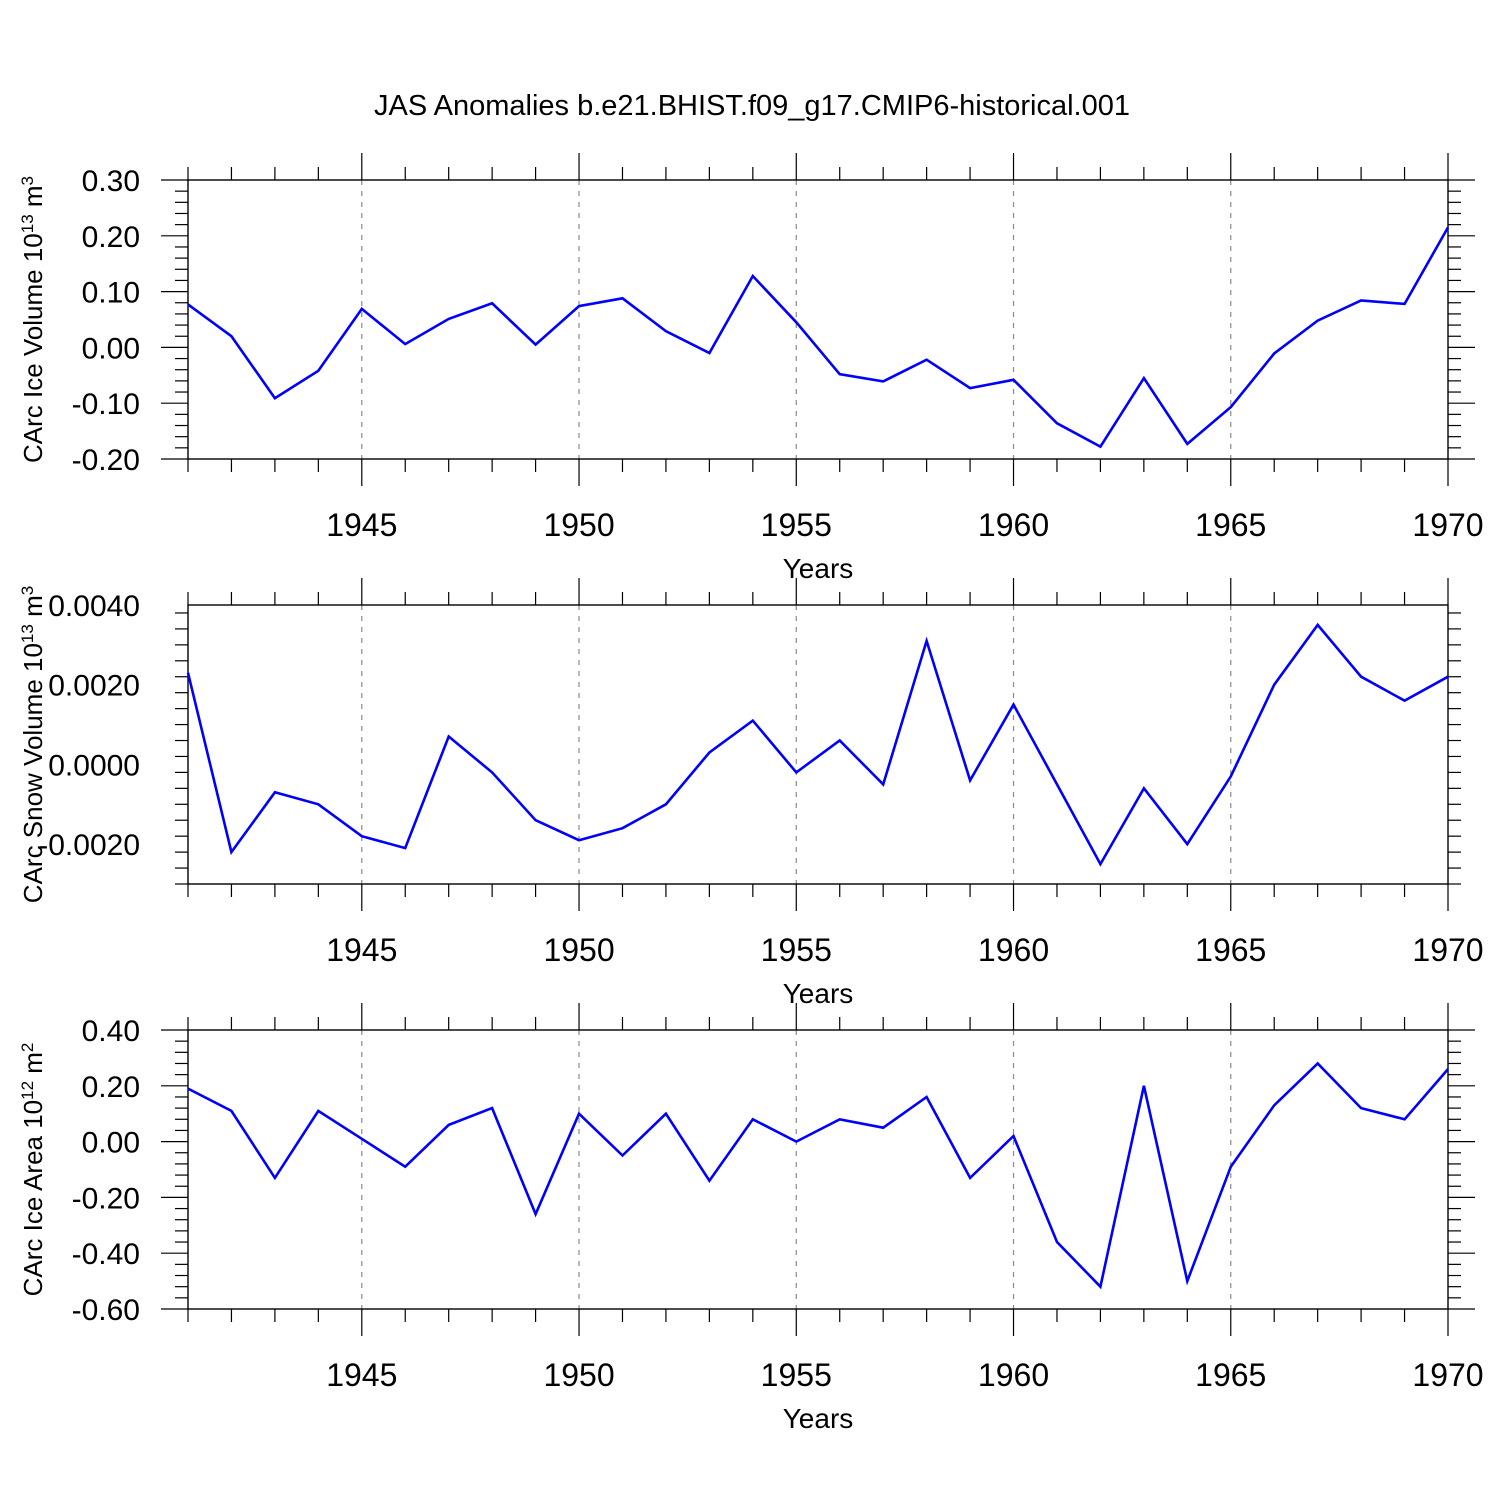 The width and height of the screenshot is (1500, 1500). Describe the element at coordinates (111, 181) in the screenshot. I see `y-tick-label: 0.30` at that location.